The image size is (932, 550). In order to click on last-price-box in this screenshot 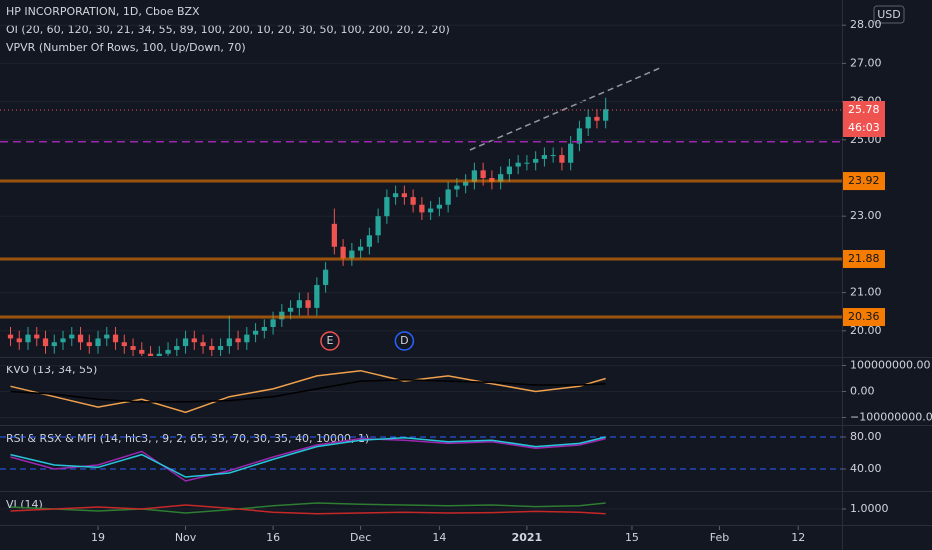, I will do `click(864, 119)`.